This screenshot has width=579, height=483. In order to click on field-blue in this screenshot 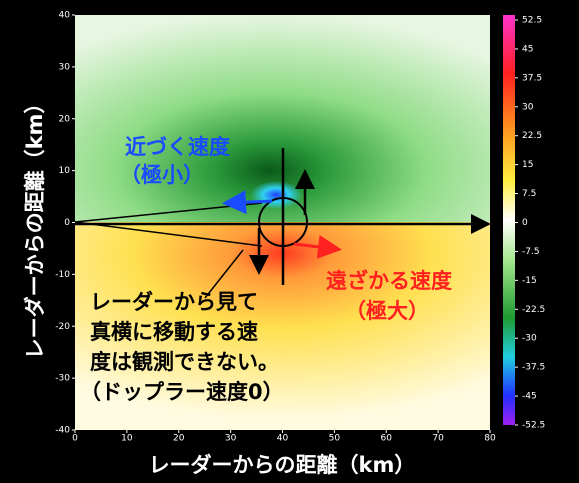, I will do `click(276, 195)`.